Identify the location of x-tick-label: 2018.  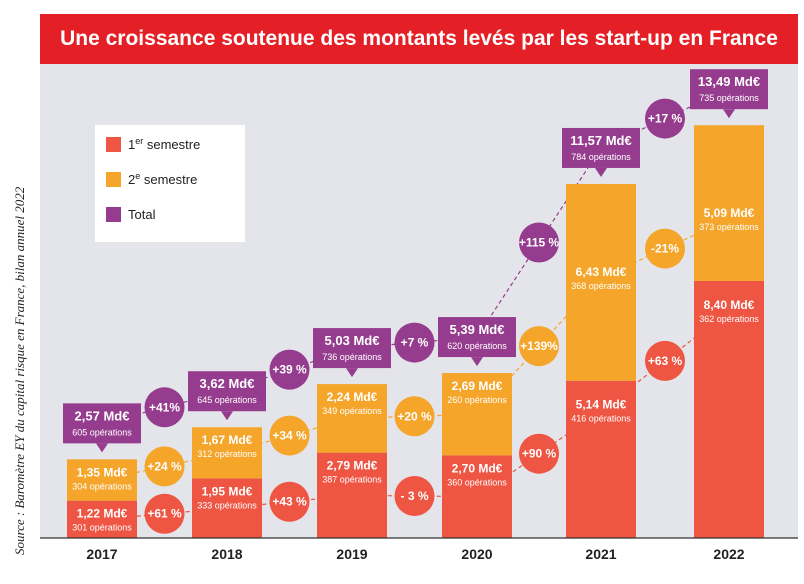
(226, 554).